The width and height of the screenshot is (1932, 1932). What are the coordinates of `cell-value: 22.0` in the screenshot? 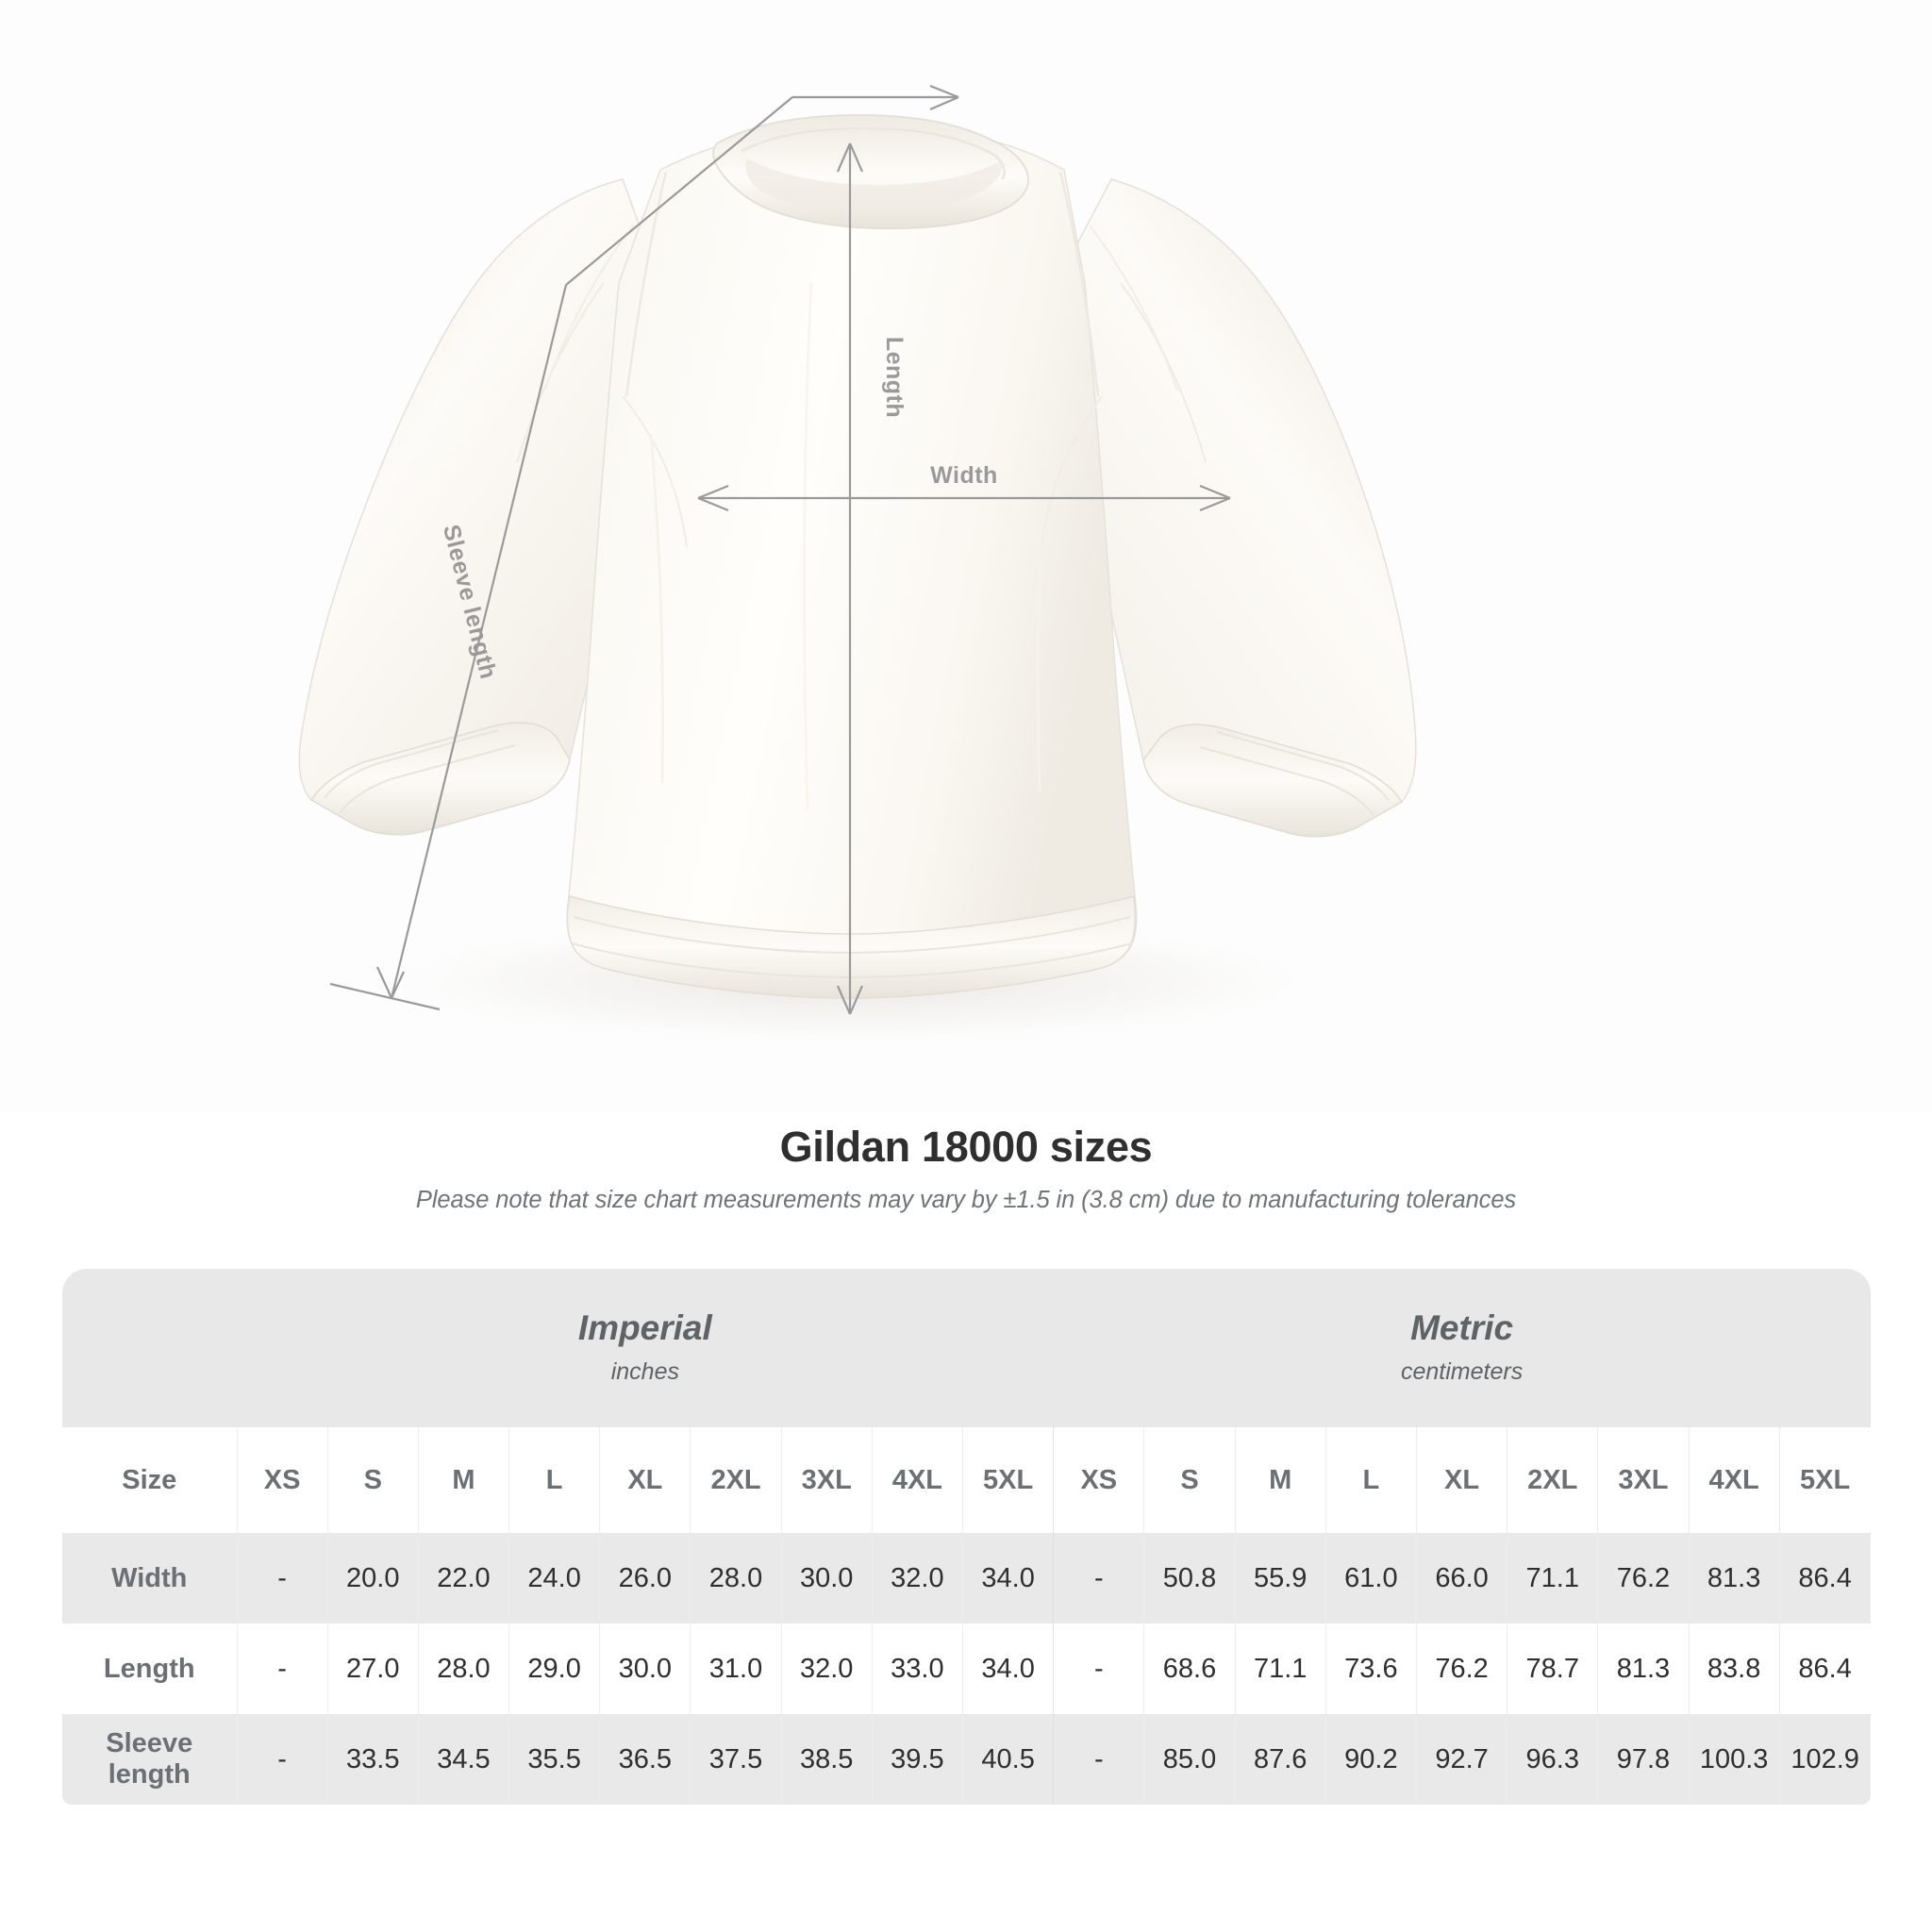 It's located at (463, 1579).